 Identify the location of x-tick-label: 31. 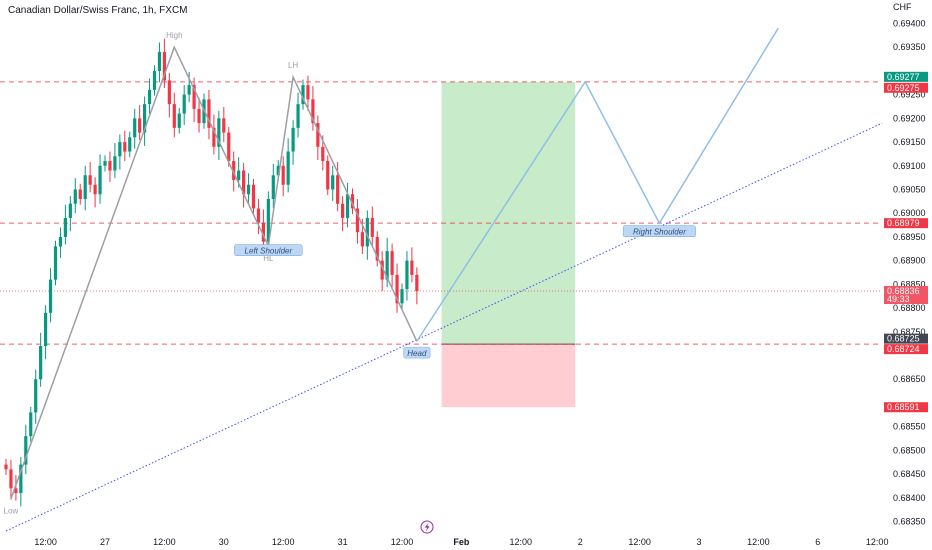
(343, 542).